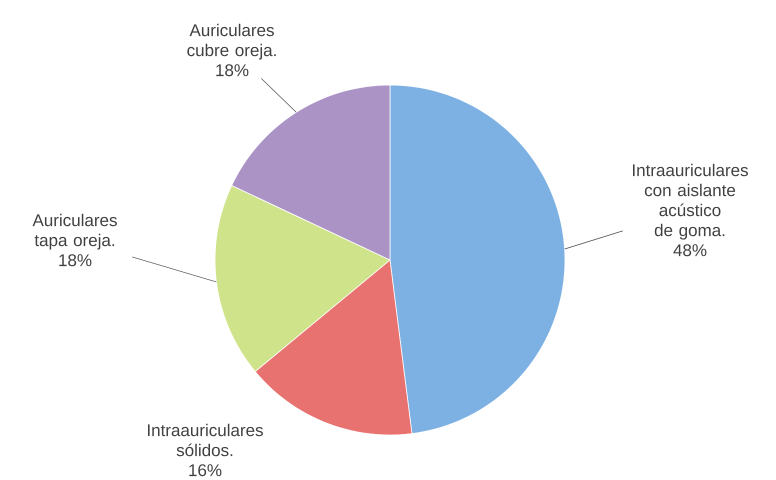 The height and width of the screenshot is (480, 776). Describe the element at coordinates (205, 440) in the screenshot. I see `slice-label: Intraauriculares sólidos.` at that location.